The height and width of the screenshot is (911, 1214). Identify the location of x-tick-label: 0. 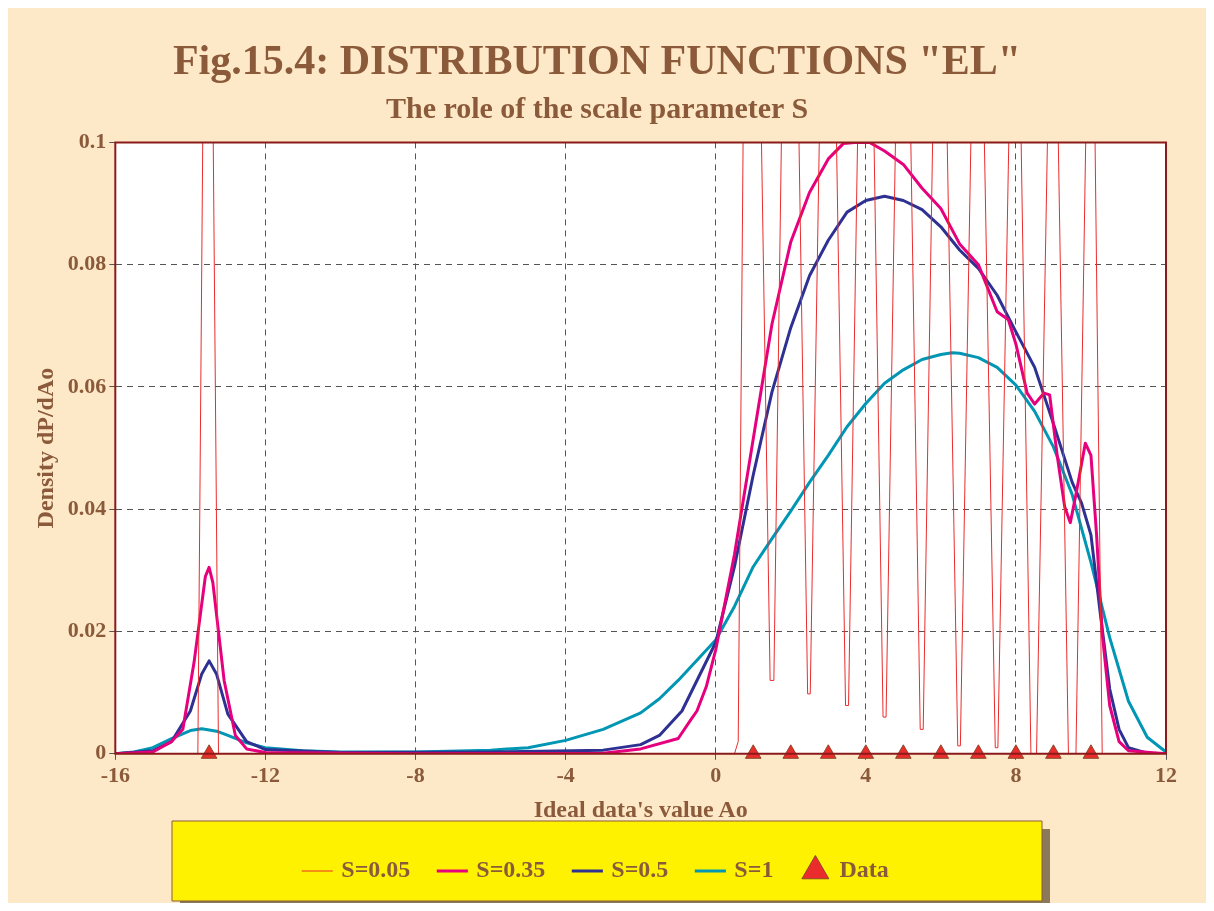
(716, 774).